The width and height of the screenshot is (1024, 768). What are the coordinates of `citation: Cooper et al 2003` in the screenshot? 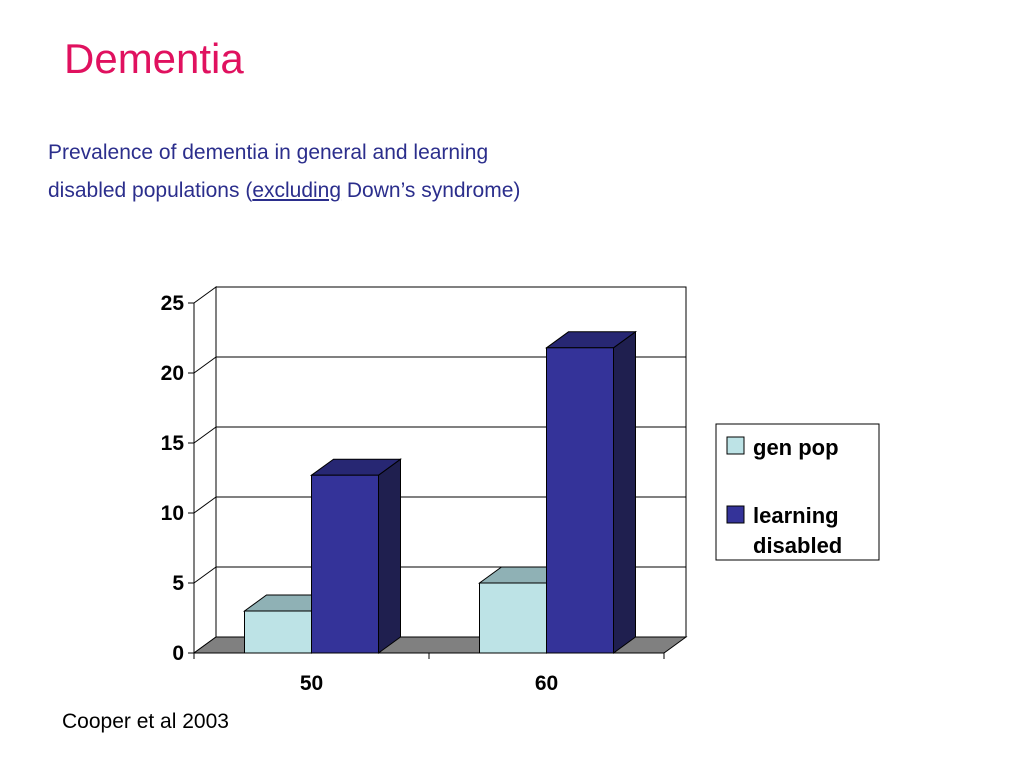 It's located at (145, 721).